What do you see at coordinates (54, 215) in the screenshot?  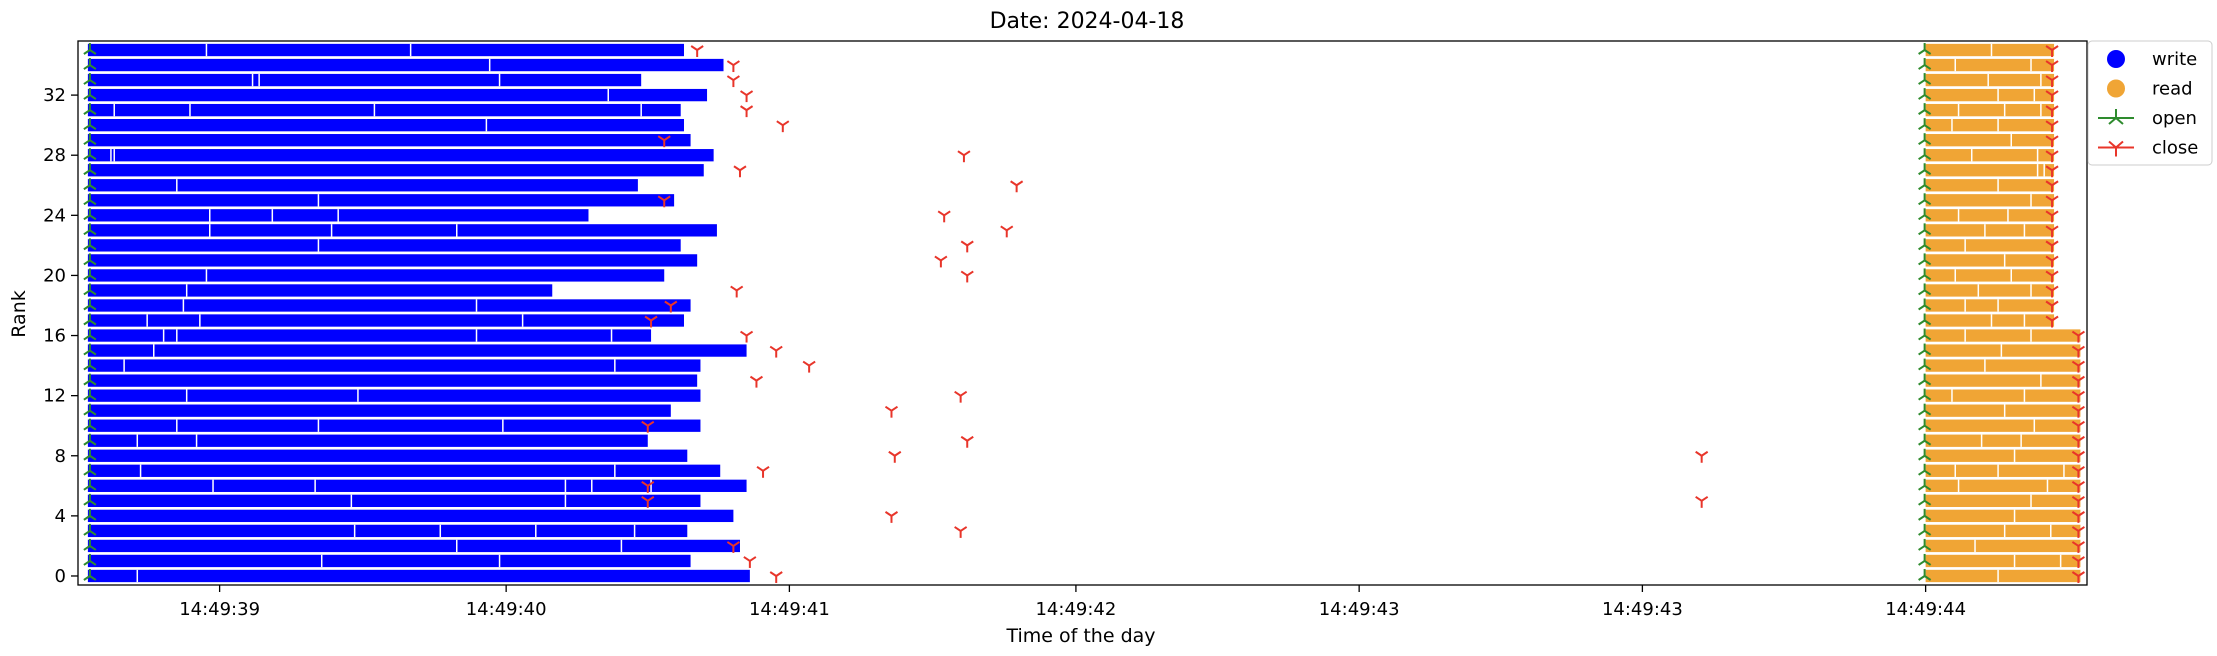 I see `y-tick-label-6: 24` at bounding box center [54, 215].